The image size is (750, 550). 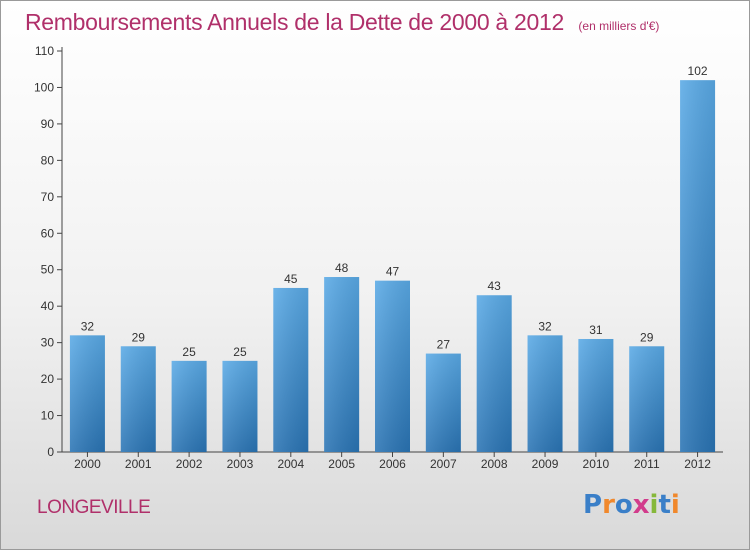 What do you see at coordinates (48, 251) in the screenshot?
I see `y-axis: 0 10 20 30 40 50 60 70 80 90 100 110` at bounding box center [48, 251].